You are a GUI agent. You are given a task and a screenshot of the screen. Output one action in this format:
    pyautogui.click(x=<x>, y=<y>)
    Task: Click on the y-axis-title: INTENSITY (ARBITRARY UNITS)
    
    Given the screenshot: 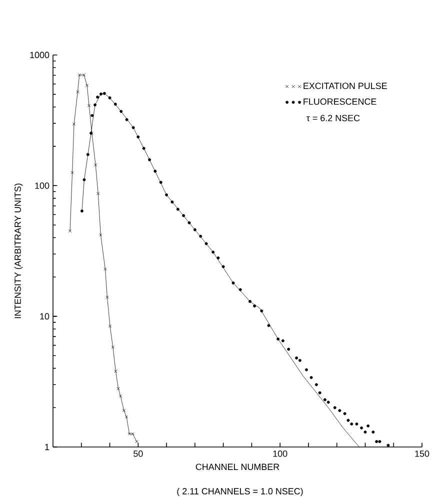 What is the action you would take?
    pyautogui.click(x=18, y=251)
    